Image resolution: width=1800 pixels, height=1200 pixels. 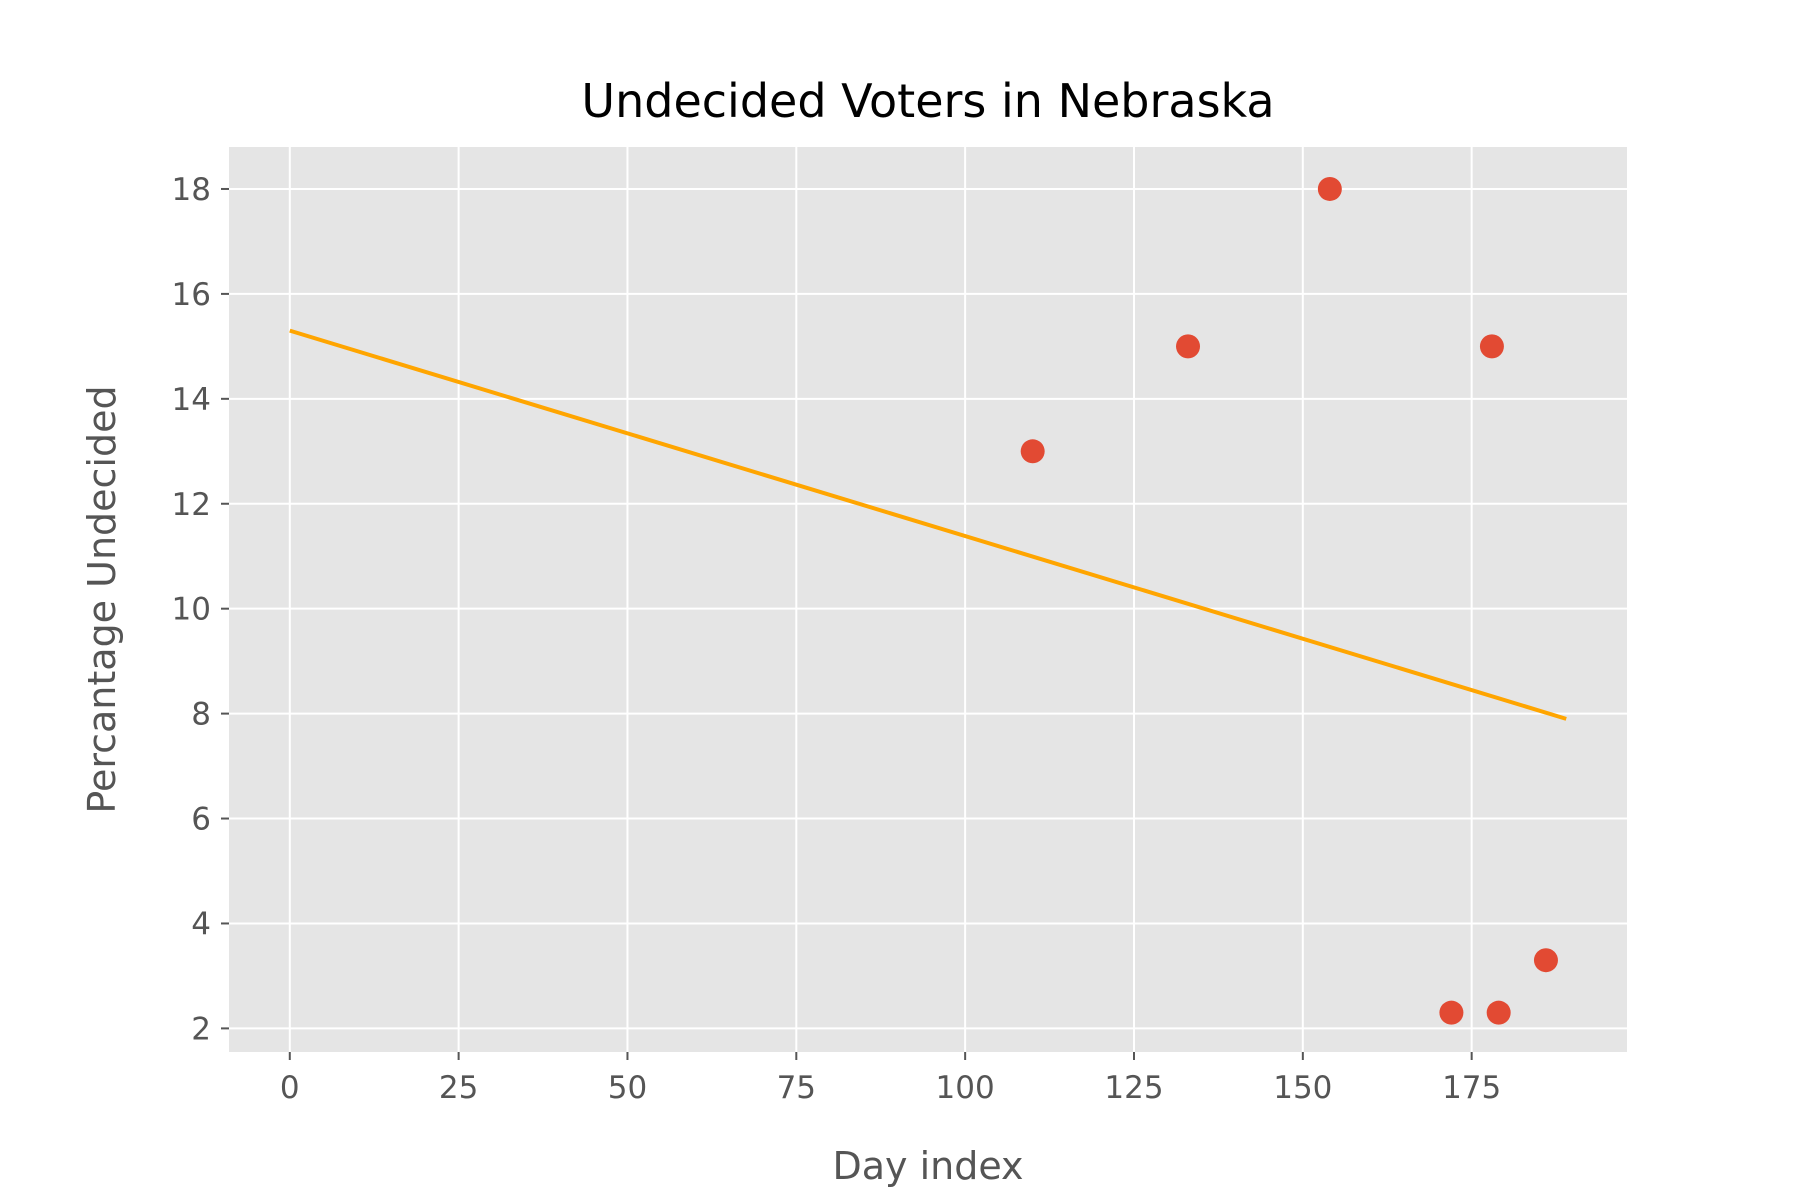 I want to click on y-tick-label: 4, so click(x=201, y=924).